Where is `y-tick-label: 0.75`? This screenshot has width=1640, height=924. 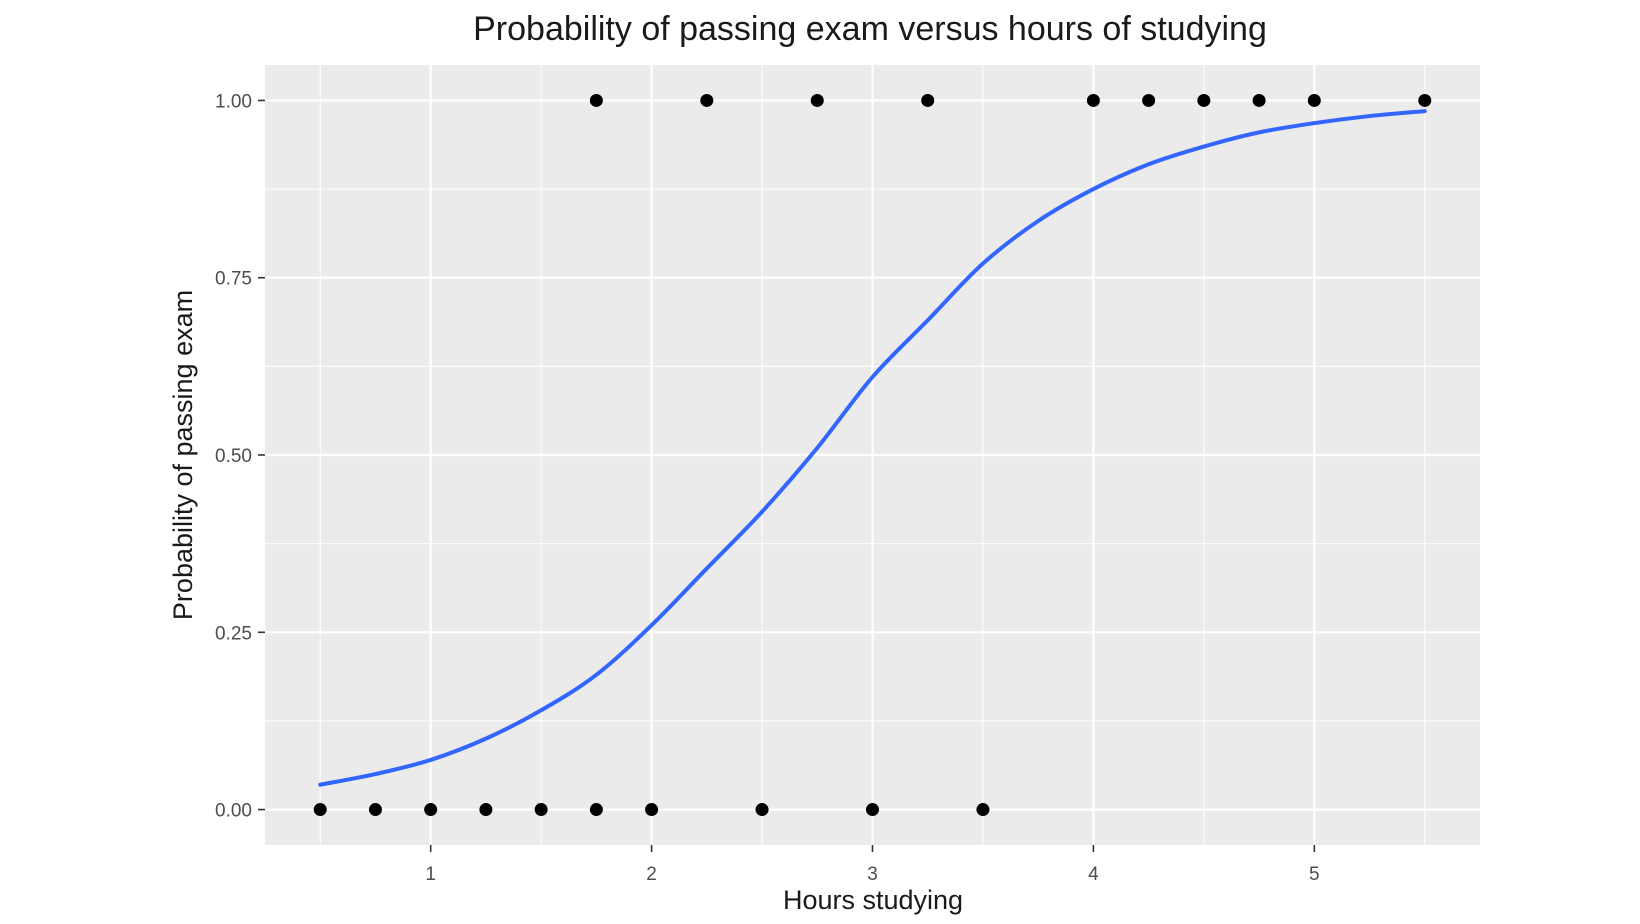
y-tick-label: 0.75 is located at coordinates (233, 279).